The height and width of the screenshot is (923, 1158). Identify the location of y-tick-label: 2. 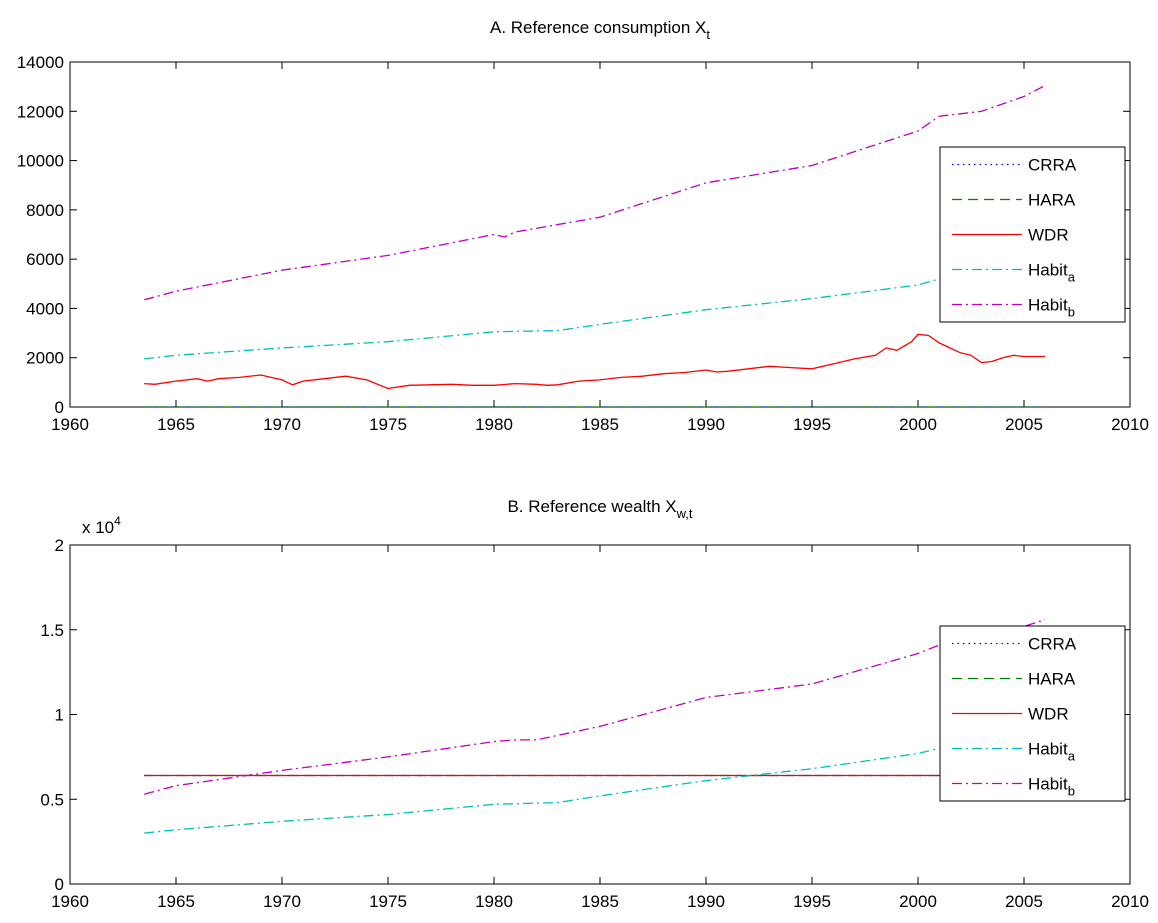
(59, 545).